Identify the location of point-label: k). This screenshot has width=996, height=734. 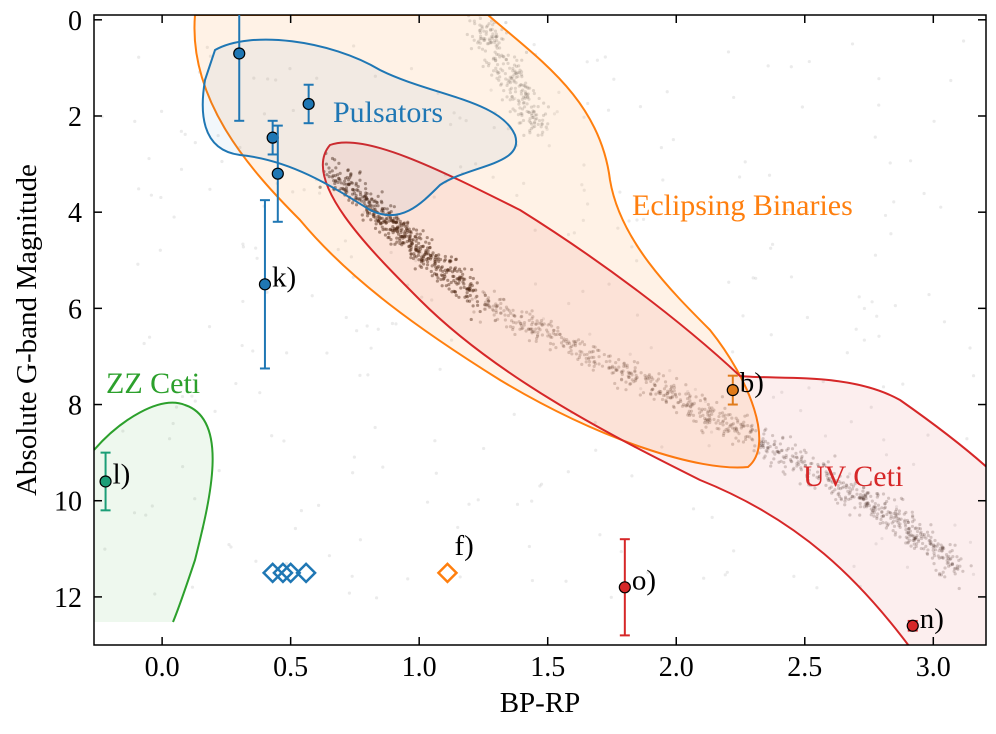
(284, 277).